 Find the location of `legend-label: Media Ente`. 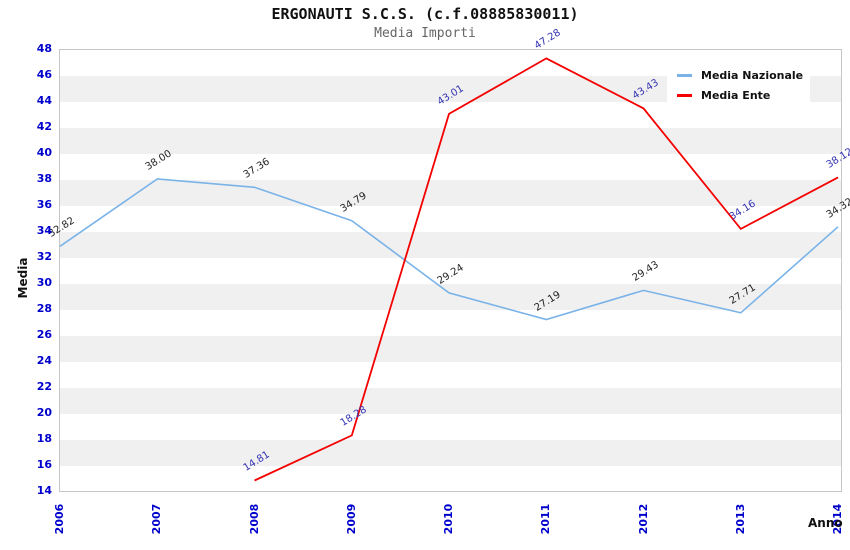

legend-label: Media Ente is located at coordinates (736, 95).